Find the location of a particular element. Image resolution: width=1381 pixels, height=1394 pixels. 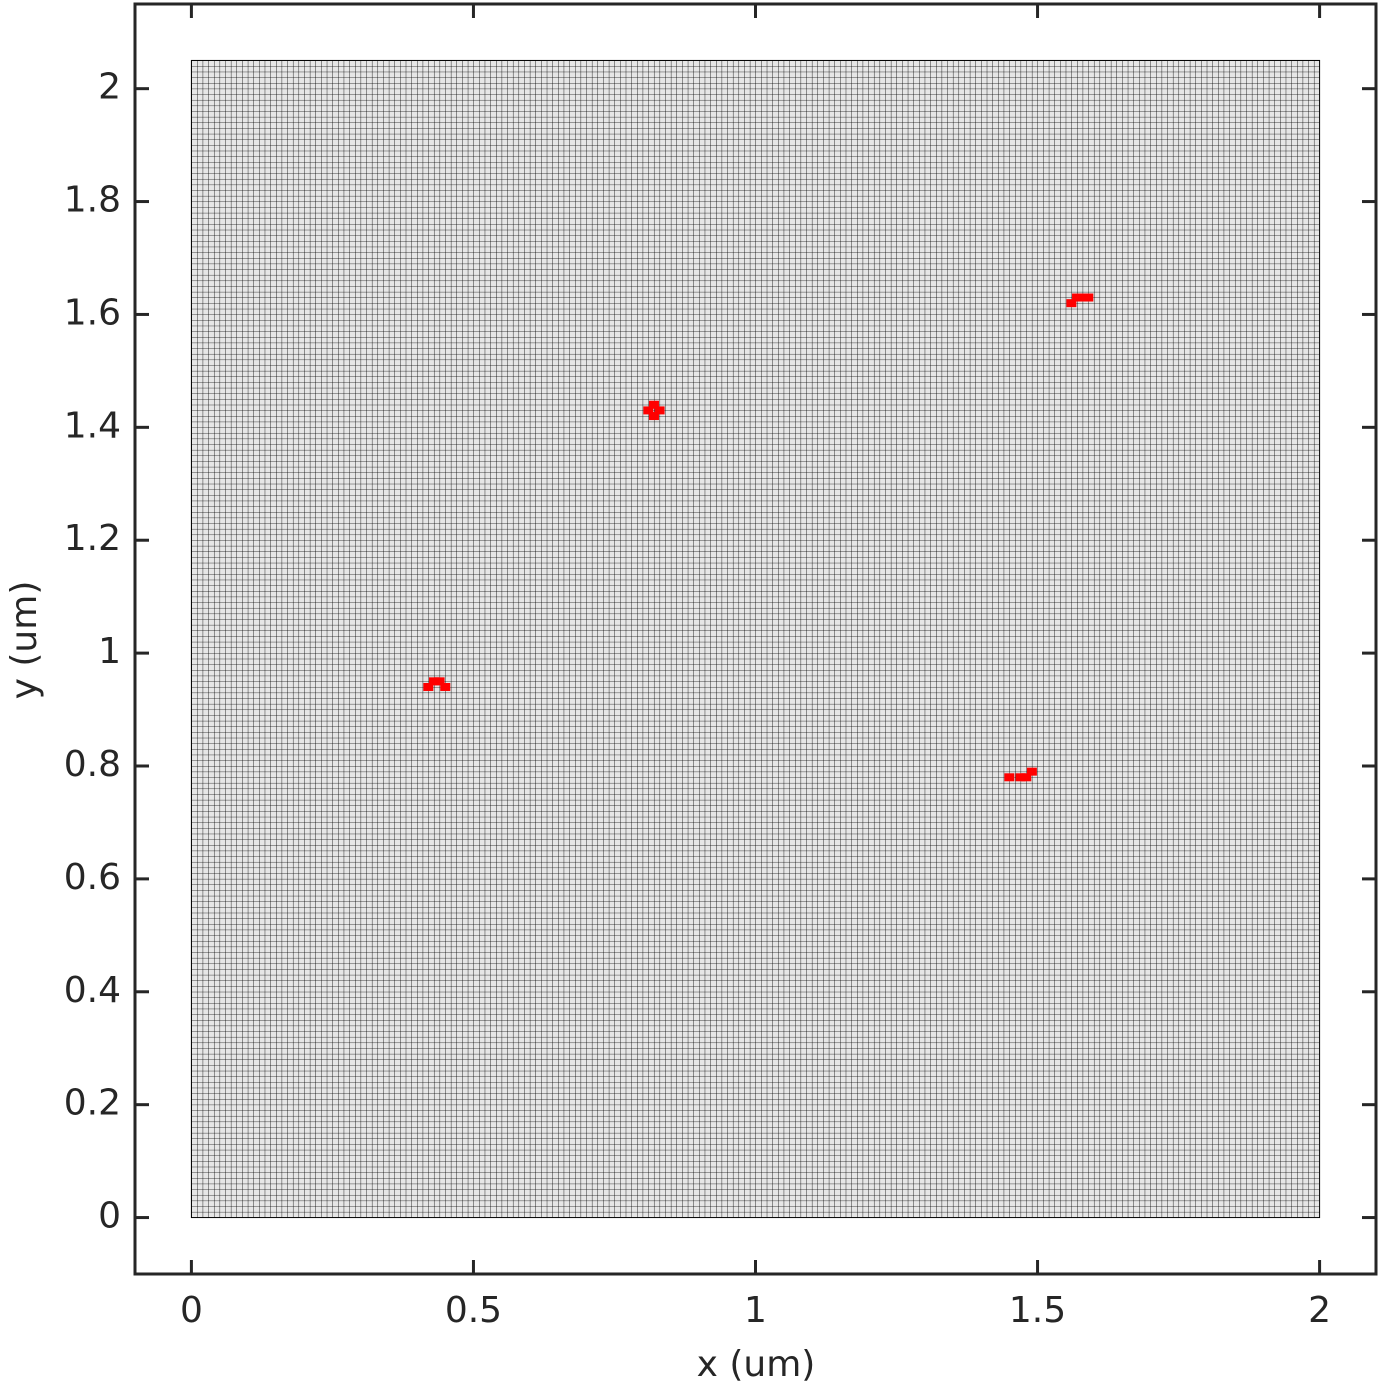

y-tick-label: 2 is located at coordinates (109, 87).